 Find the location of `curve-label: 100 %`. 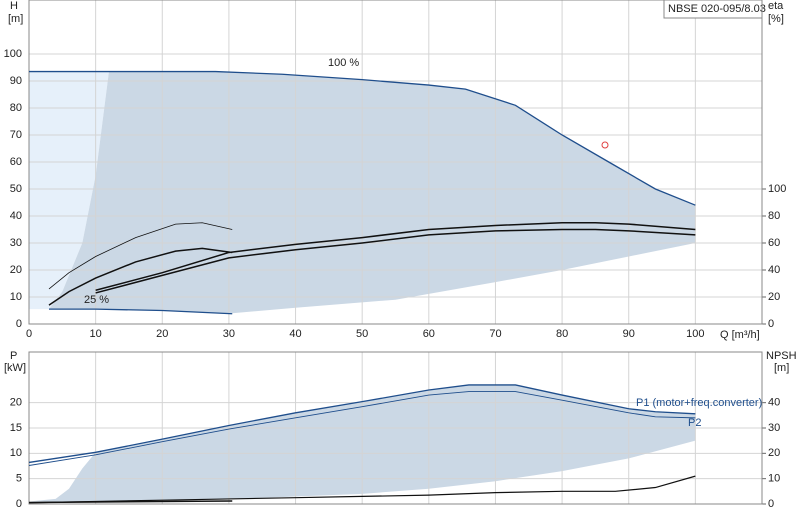

curve-label: 100 % is located at coordinates (343, 63).